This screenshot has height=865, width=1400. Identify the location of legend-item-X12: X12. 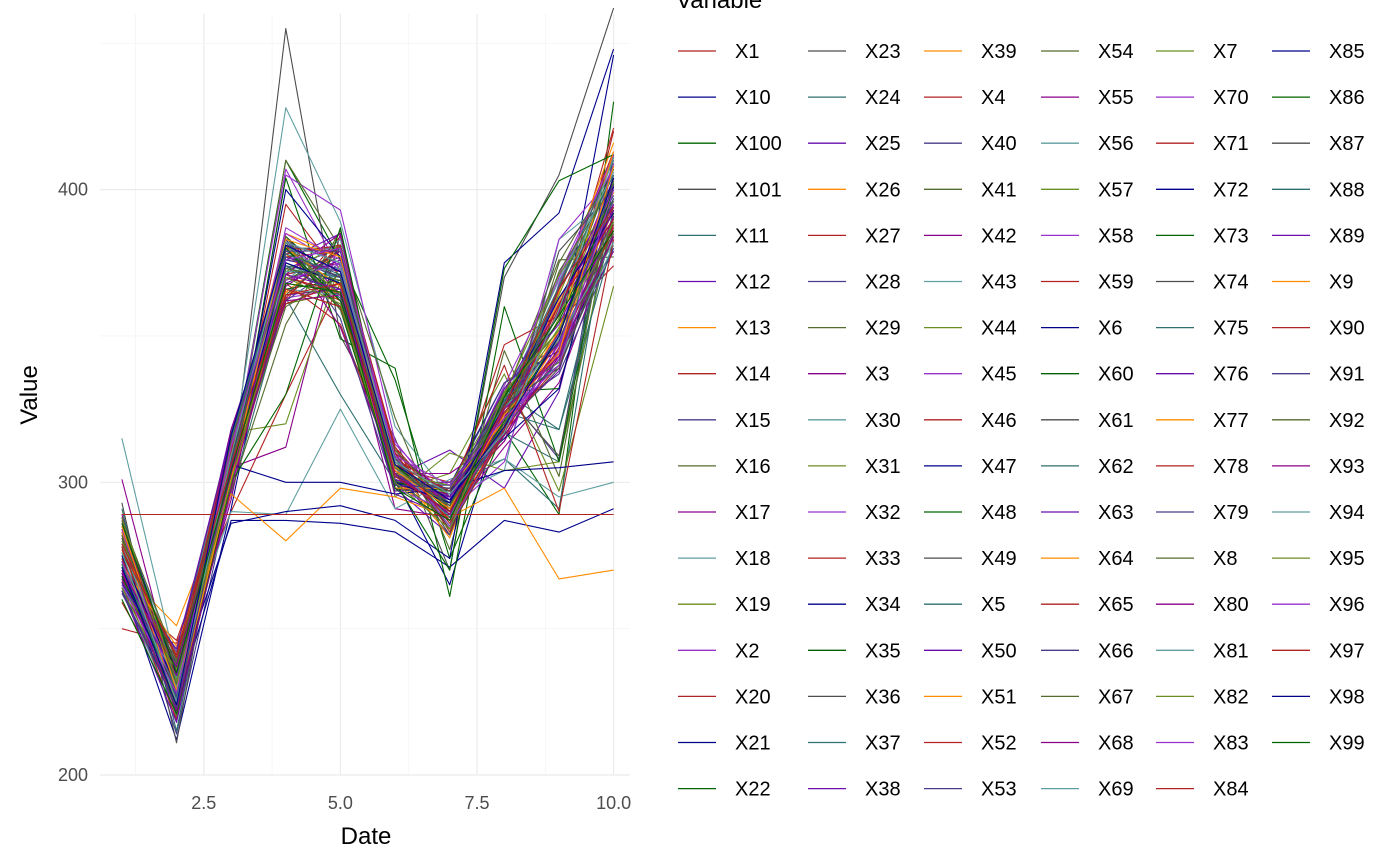
(724, 283).